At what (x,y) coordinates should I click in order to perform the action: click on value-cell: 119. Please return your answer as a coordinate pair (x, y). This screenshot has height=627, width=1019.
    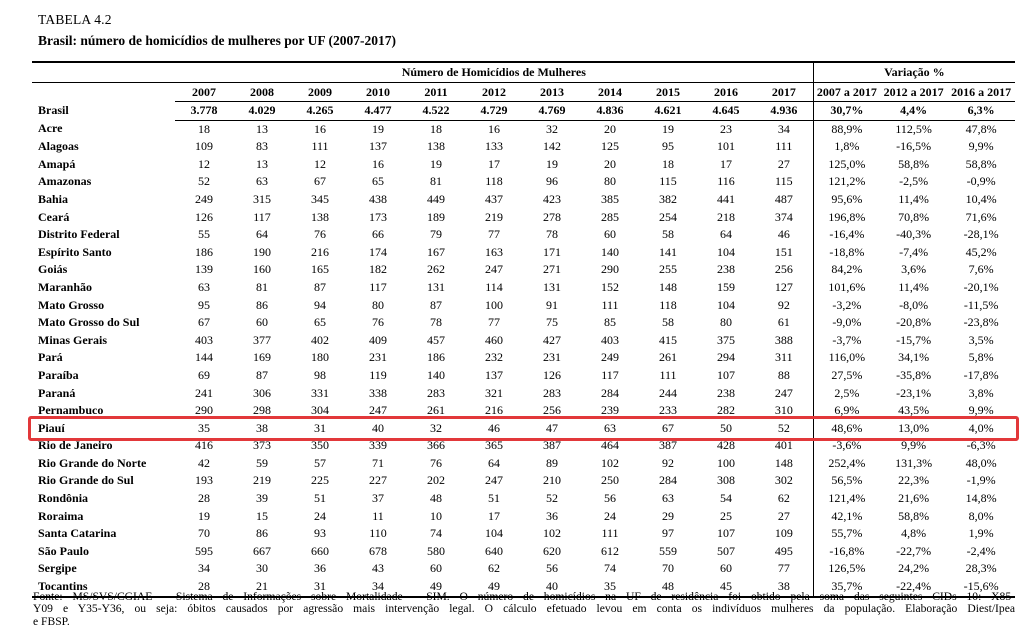
    Looking at the image, I should click on (378, 374).